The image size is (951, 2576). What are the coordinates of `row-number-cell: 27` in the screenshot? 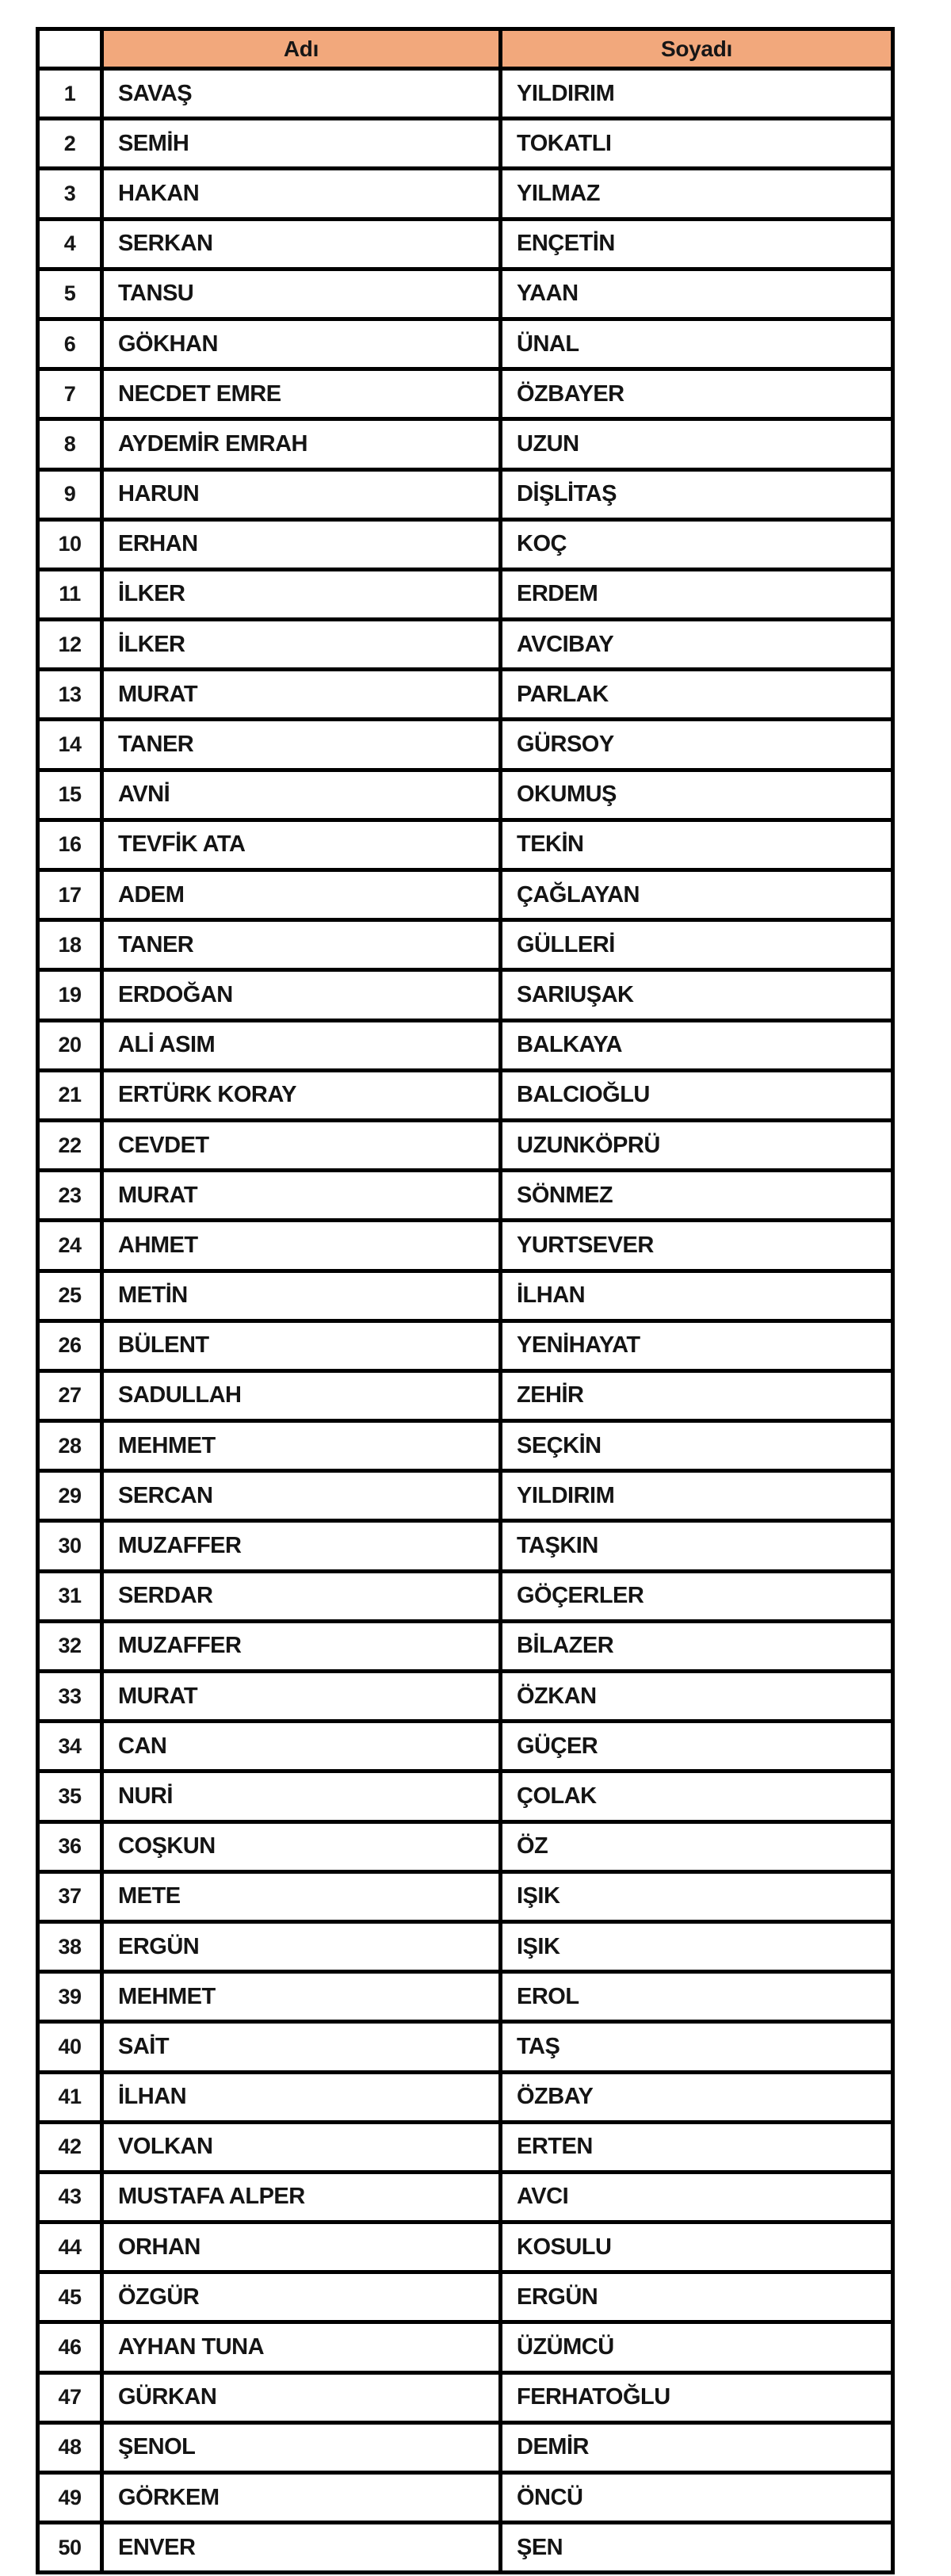 It's located at (70, 1396).